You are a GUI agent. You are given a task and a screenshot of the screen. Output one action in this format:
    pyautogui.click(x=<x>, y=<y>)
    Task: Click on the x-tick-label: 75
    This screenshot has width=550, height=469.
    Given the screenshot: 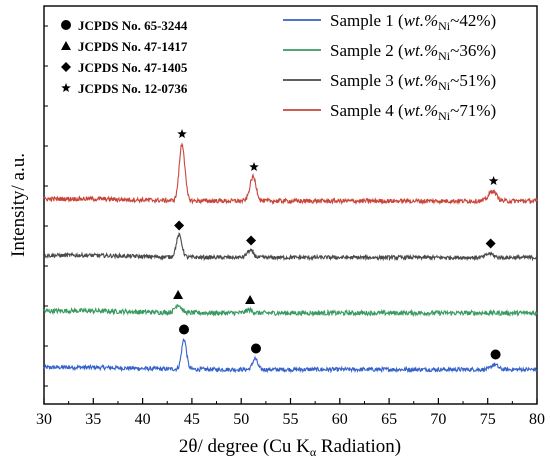 What is the action you would take?
    pyautogui.click(x=488, y=419)
    